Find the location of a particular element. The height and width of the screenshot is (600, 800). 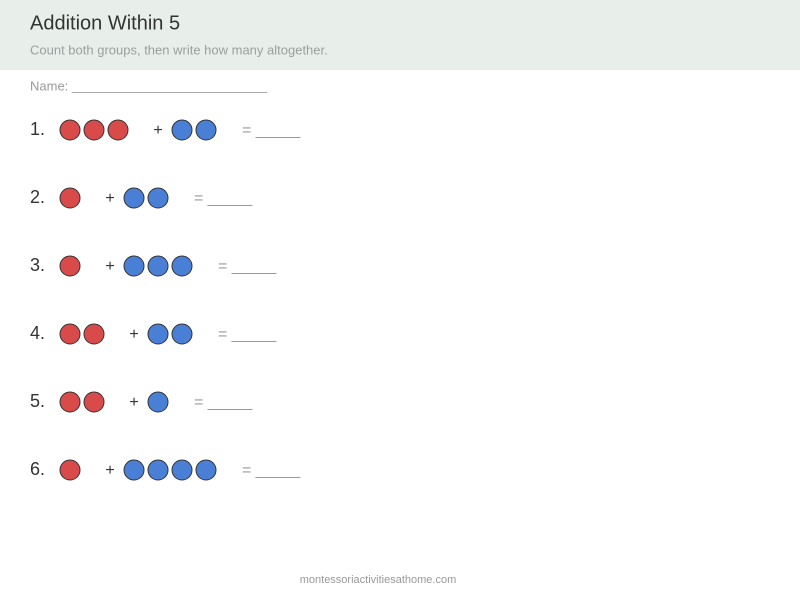

title: Addition Within 5 is located at coordinates (105, 23).